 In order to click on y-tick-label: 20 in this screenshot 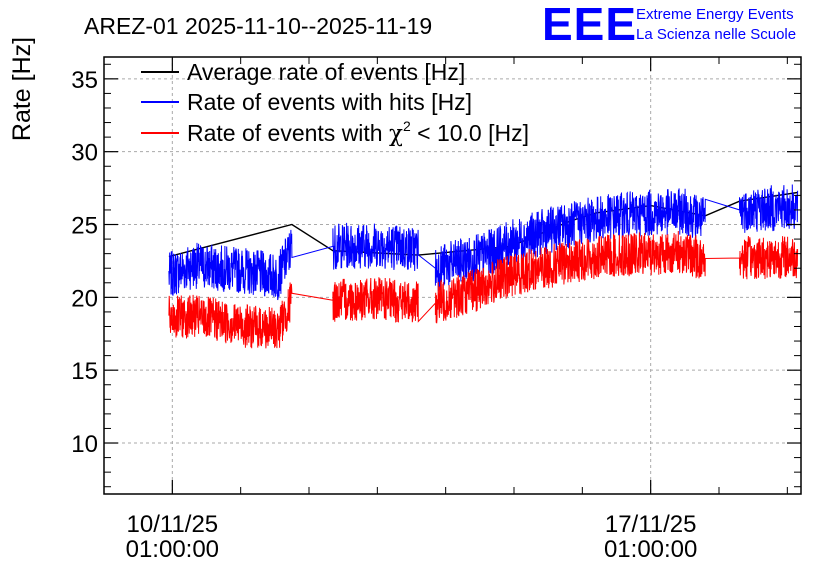, I will do `click(84, 298)`.